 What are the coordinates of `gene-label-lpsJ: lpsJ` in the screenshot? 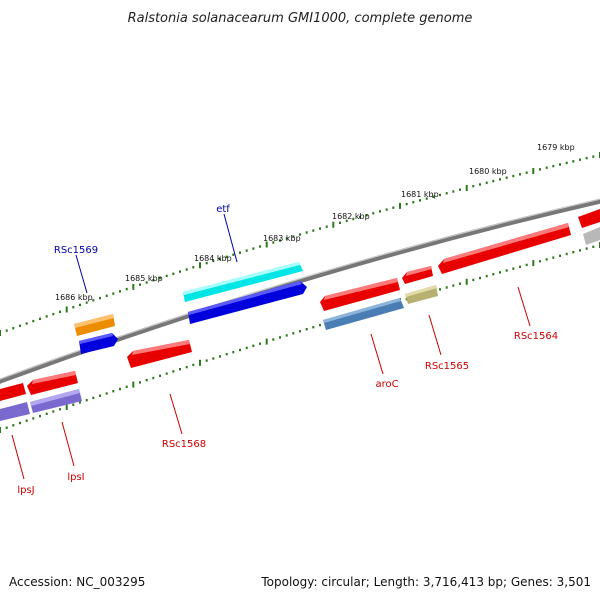 It's located at (25, 490).